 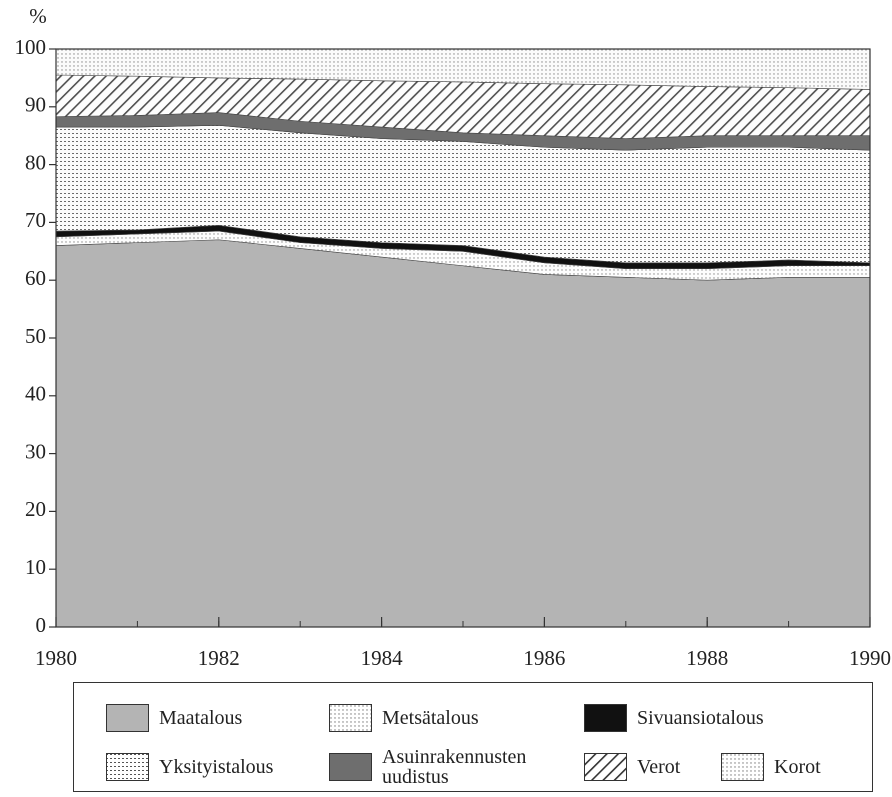 I want to click on x-tick-label: 1982, so click(x=219, y=658).